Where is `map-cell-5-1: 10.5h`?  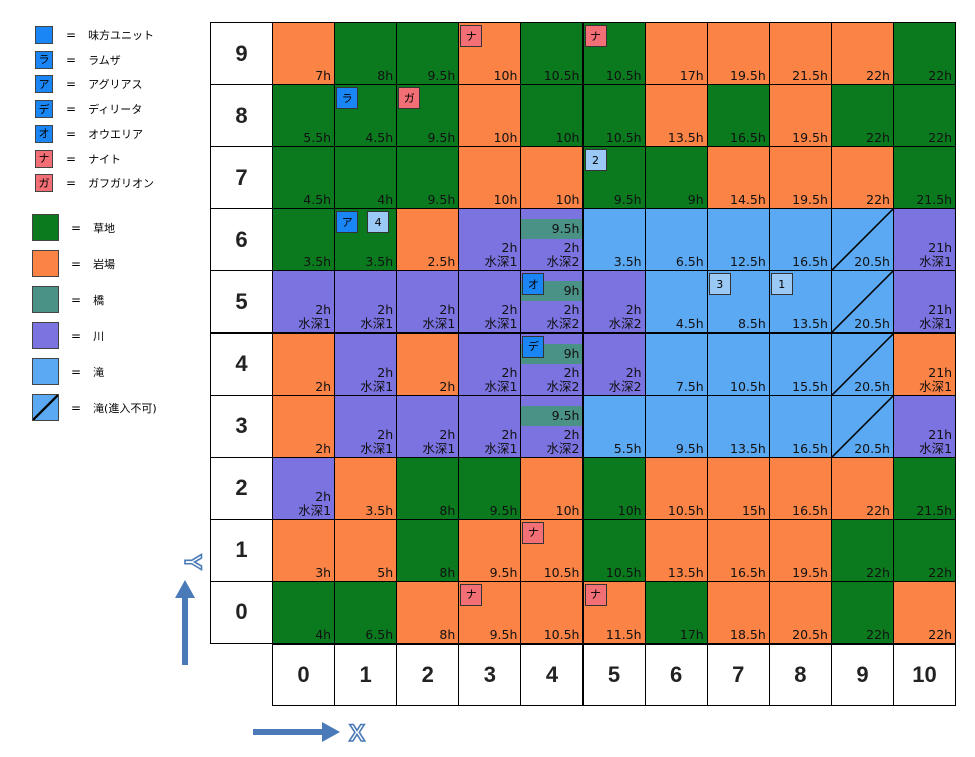 map-cell-5-1: 10.5h is located at coordinates (614, 550).